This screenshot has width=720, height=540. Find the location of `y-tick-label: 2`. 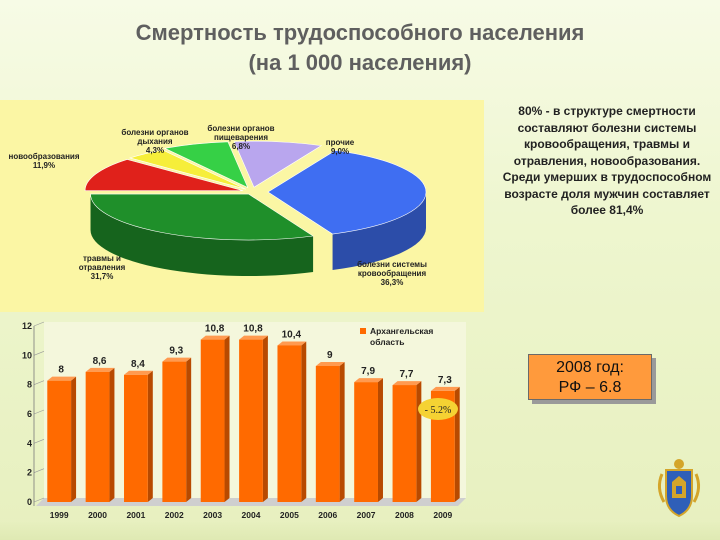

y-tick-label: 2 is located at coordinates (29, 473).